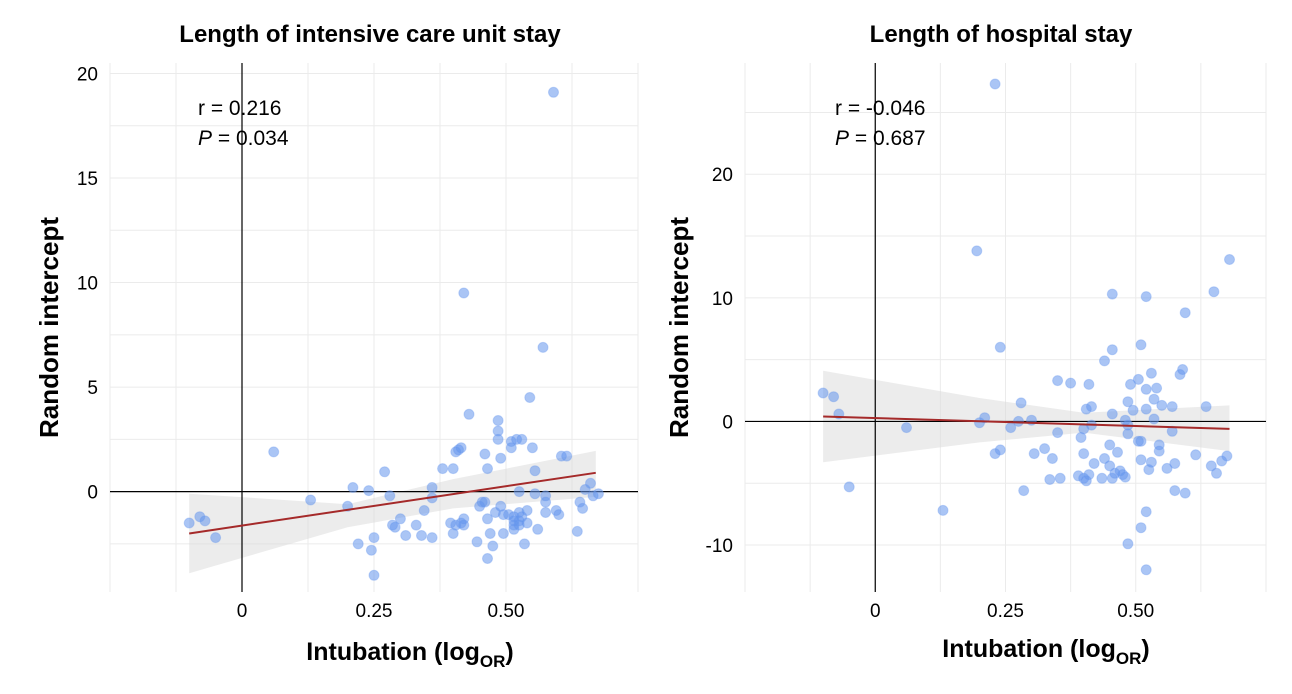 This screenshot has height=694, width=1292. I want to click on y-tick-label: 10, so click(87, 284).